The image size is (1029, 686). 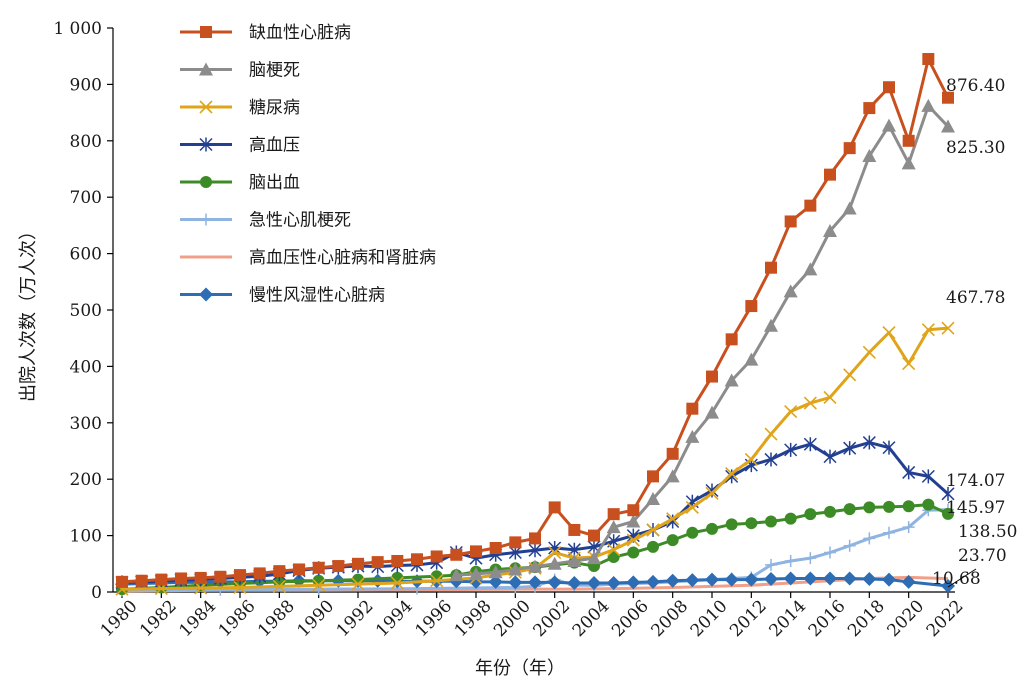 I want to click on x-tick-label: 2018, so click(x=866, y=618).